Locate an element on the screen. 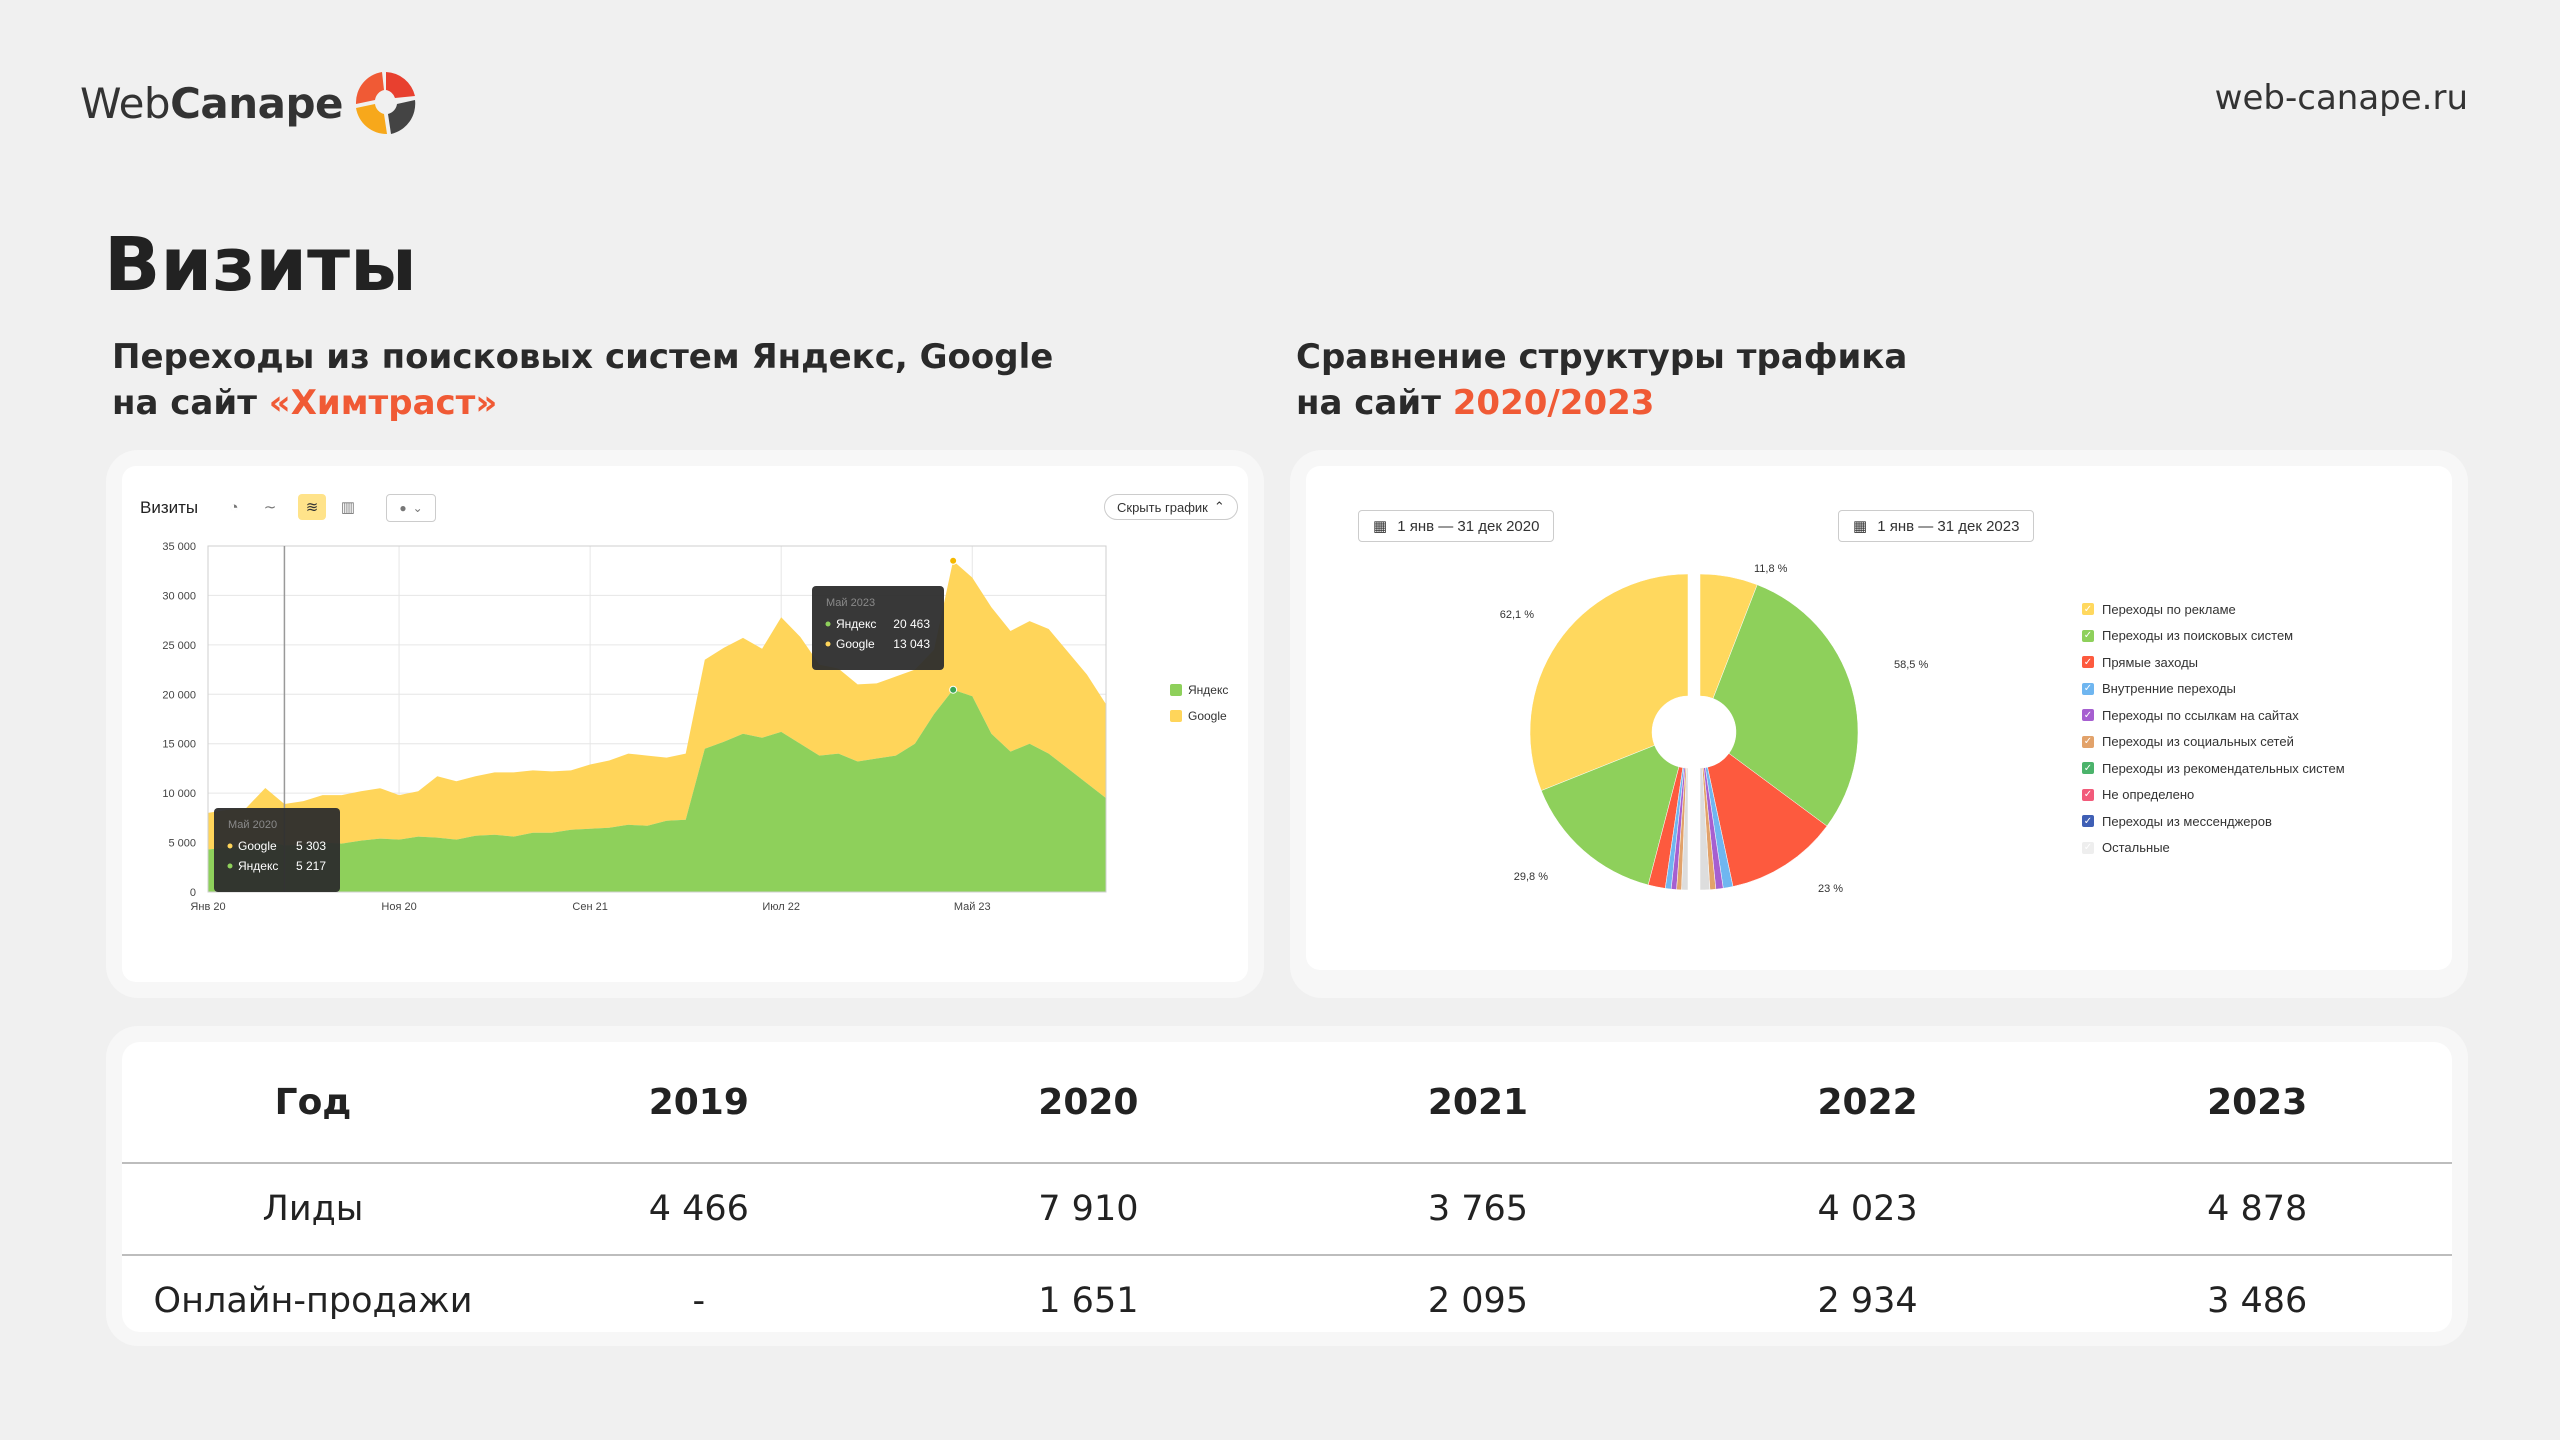 The image size is (2560, 1440). brand-logo: WebCanape is located at coordinates (250, 103).